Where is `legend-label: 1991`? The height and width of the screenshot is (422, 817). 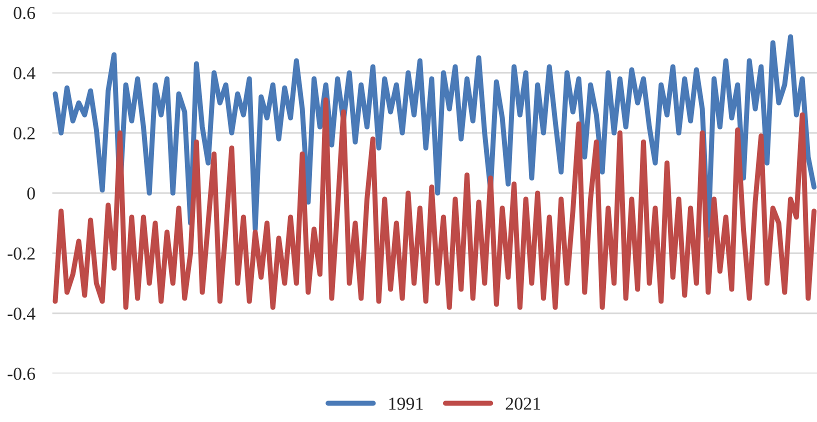
legend-label: 1991 is located at coordinates (406, 404).